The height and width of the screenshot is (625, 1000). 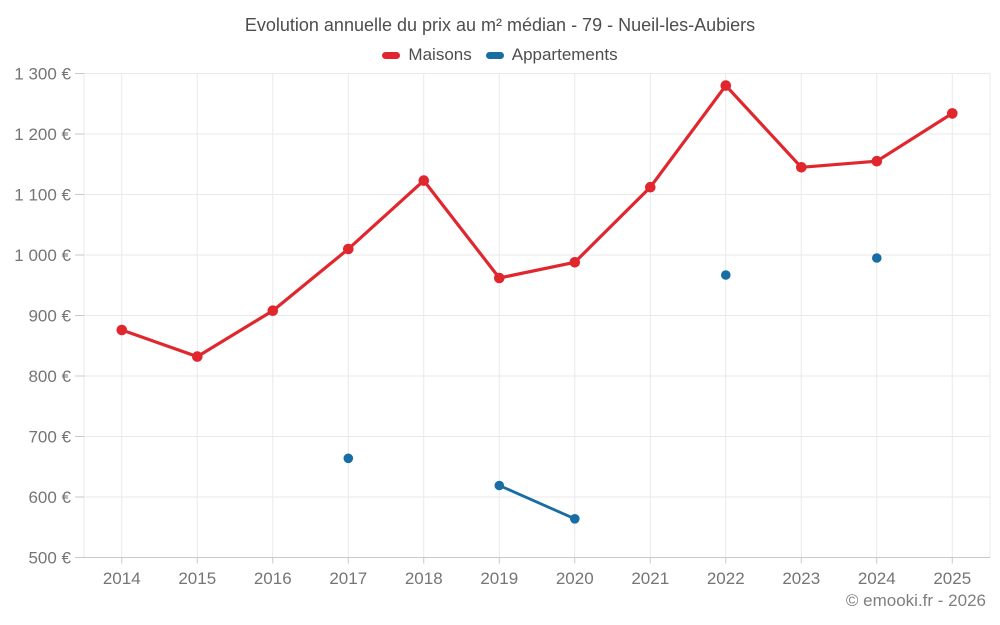 I want to click on point-maisons-2015, so click(x=197, y=356).